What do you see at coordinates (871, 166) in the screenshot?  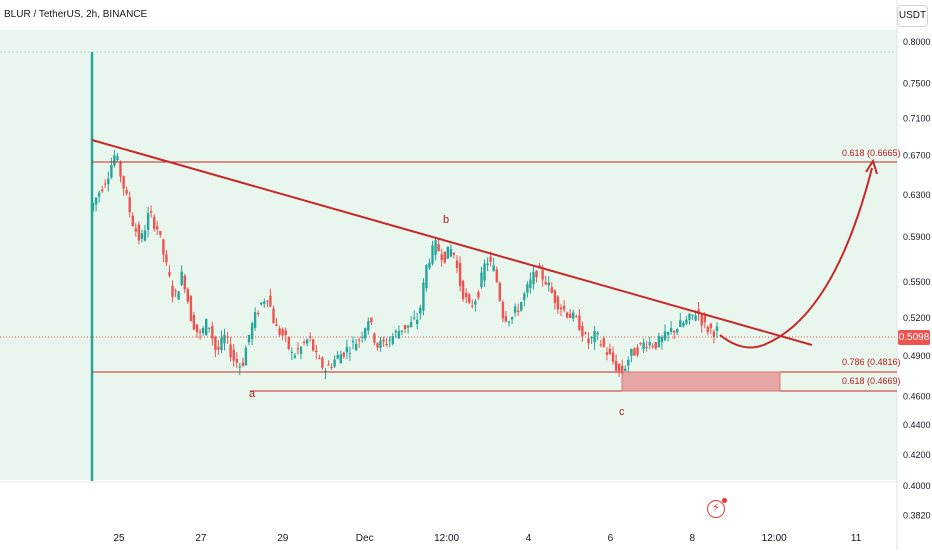 I see `projection-arrowhead` at bounding box center [871, 166].